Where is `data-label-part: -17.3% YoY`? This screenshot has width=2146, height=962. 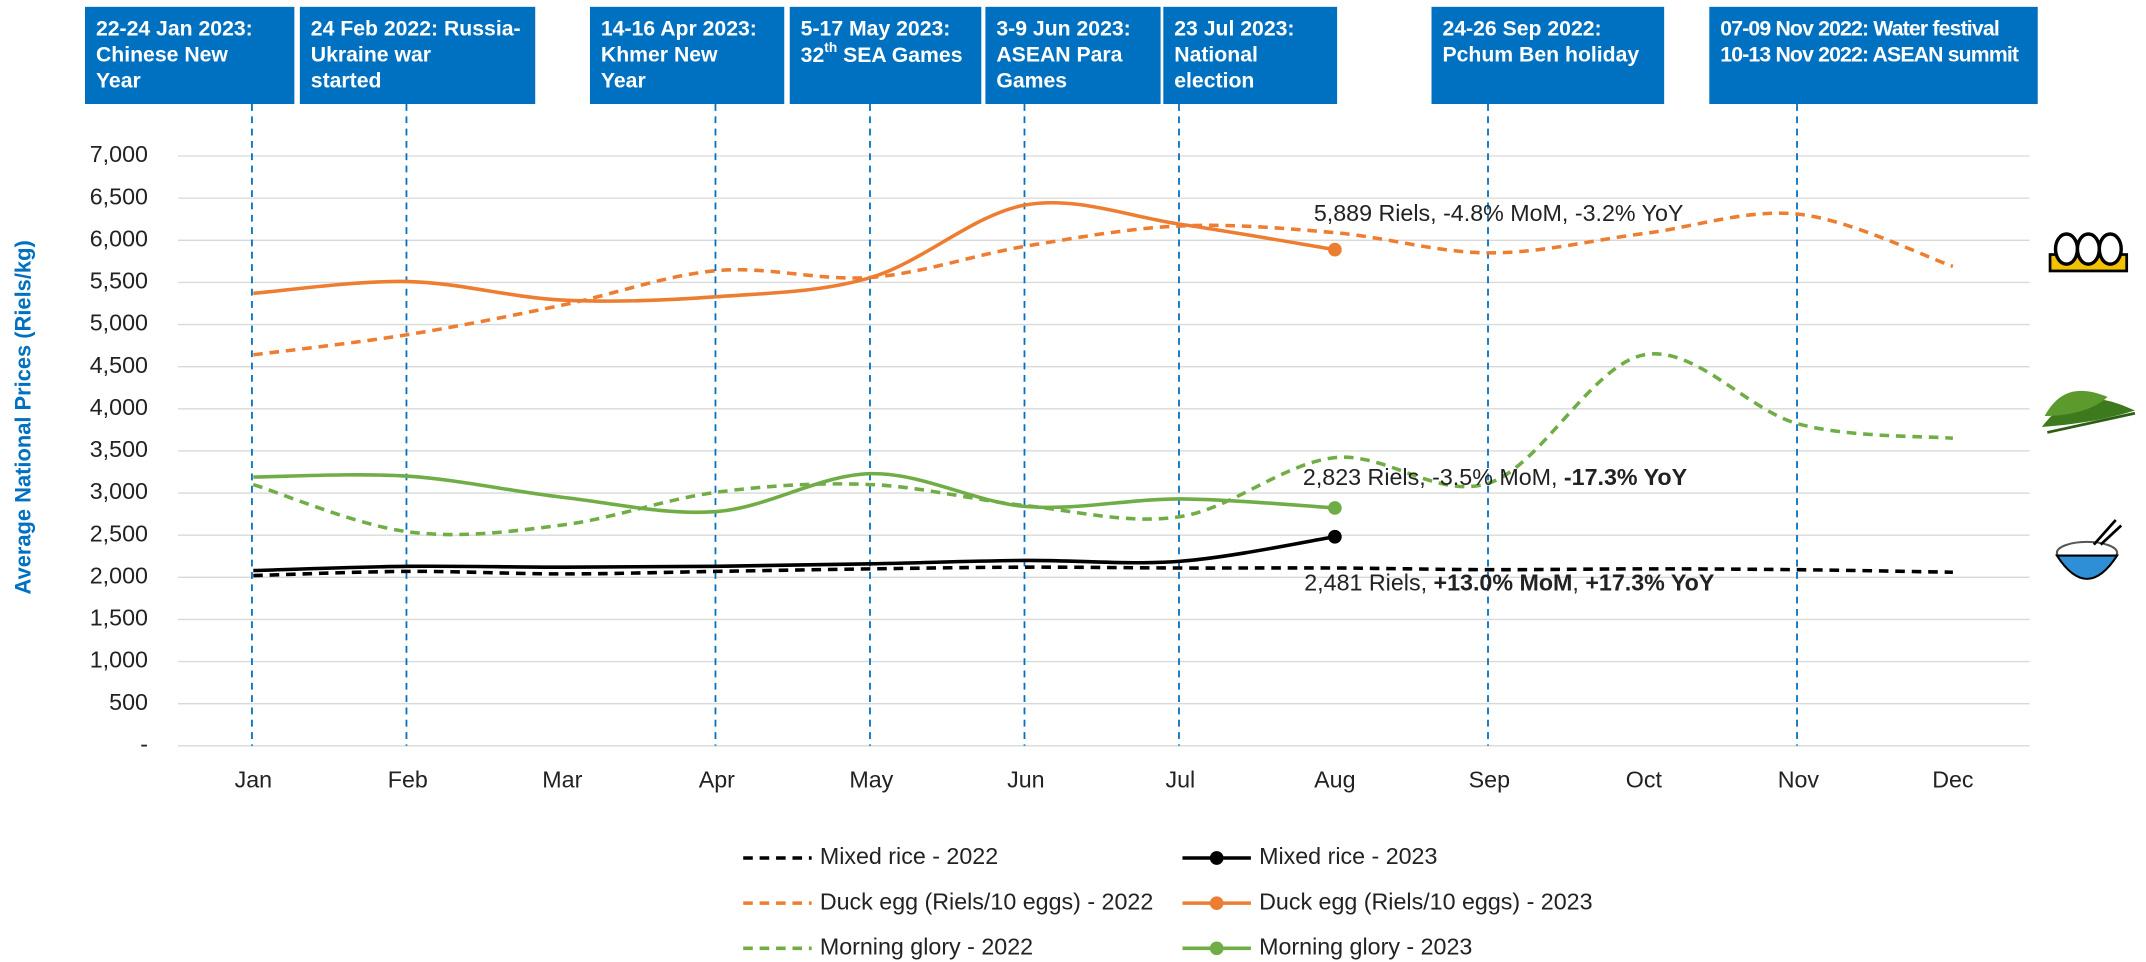
data-label-part: -17.3% YoY is located at coordinates (1626, 477).